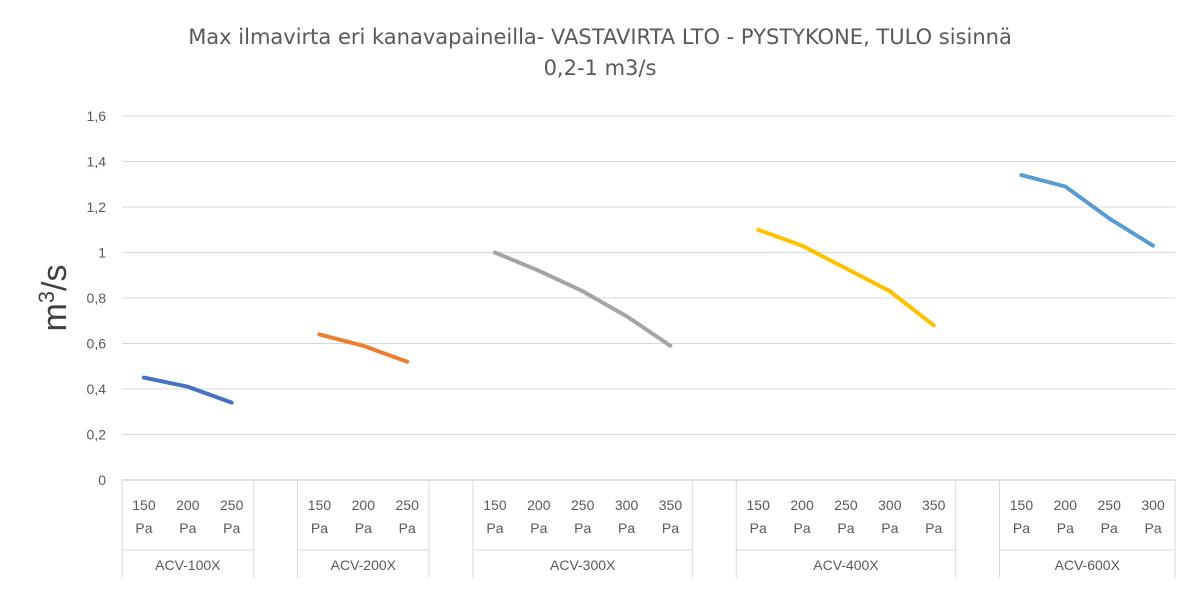  I want to click on series-line-acv-300x, so click(582, 299).